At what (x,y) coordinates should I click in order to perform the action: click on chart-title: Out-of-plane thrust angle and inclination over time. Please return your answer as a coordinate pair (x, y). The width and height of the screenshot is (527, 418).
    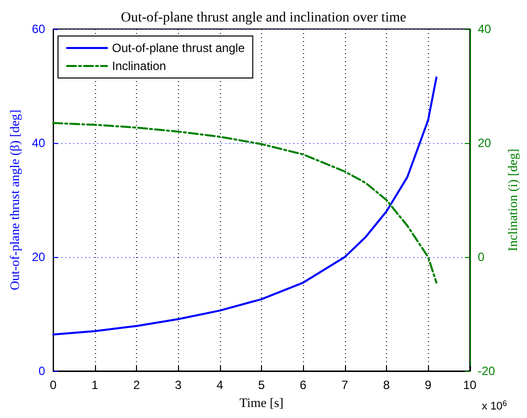
    Looking at the image, I should click on (263, 18).